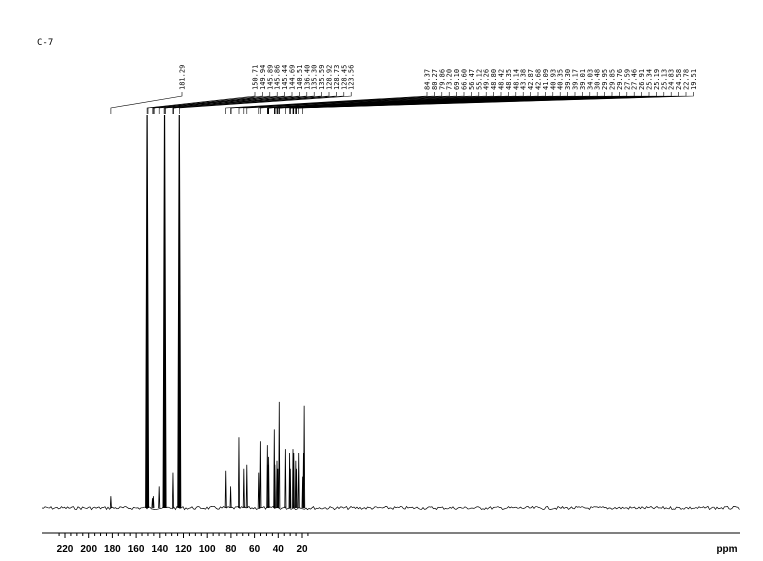  Describe the element at coordinates (183, 77) in the screenshot. I see `peak-label: 181.29` at that location.